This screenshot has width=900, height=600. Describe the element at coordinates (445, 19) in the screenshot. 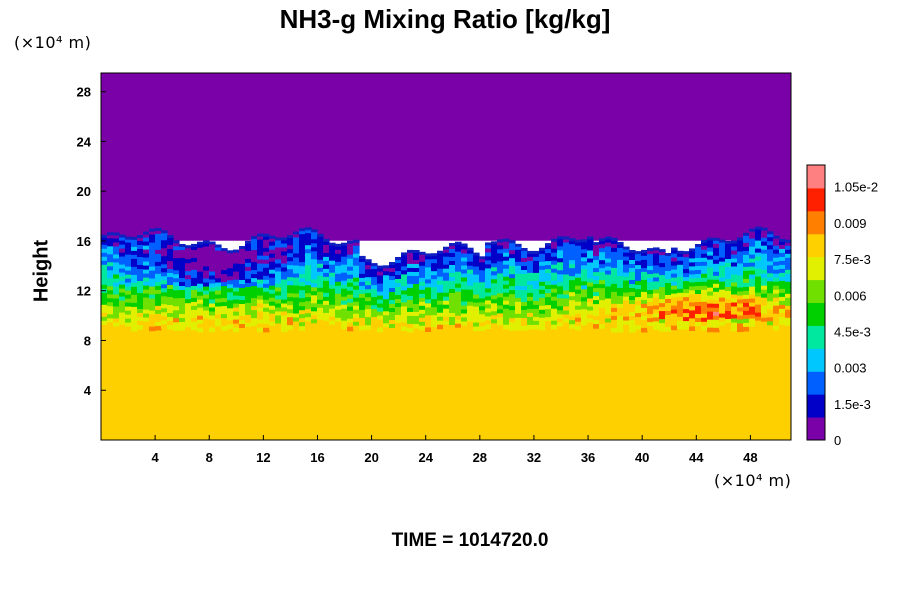

I see `chart-title: NH3-g Mixing Ratio [kg/kg]` at that location.